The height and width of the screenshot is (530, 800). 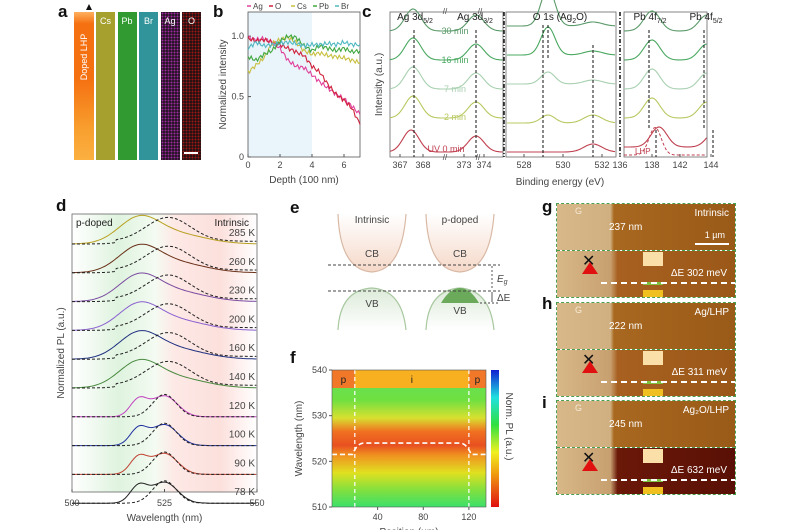 I want to click on x-tick-label: 367, so click(x=399, y=165).